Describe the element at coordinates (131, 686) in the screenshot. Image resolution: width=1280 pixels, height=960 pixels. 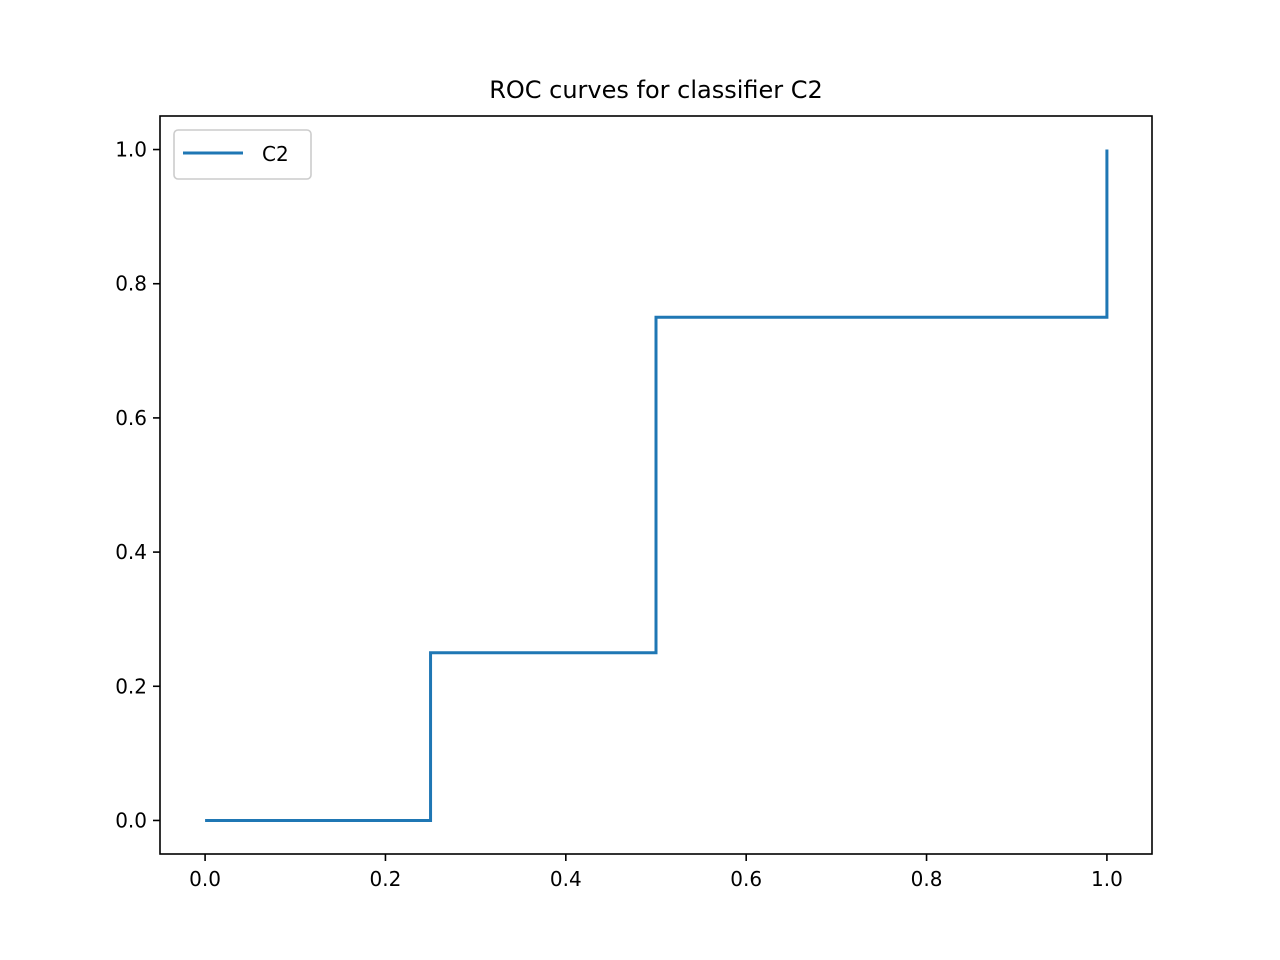
I see `y-tick-label: 0.2` at that location.